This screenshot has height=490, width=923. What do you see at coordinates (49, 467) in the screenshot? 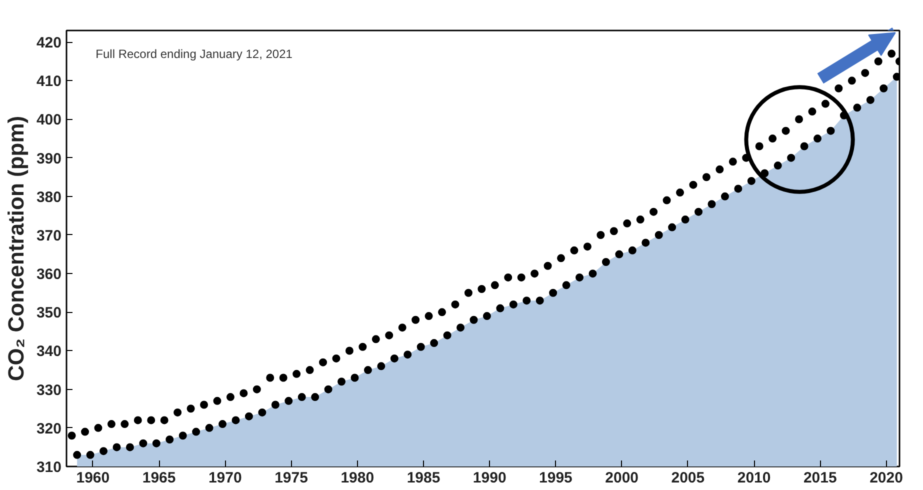
I see `y-tick-label: 310` at bounding box center [49, 467].